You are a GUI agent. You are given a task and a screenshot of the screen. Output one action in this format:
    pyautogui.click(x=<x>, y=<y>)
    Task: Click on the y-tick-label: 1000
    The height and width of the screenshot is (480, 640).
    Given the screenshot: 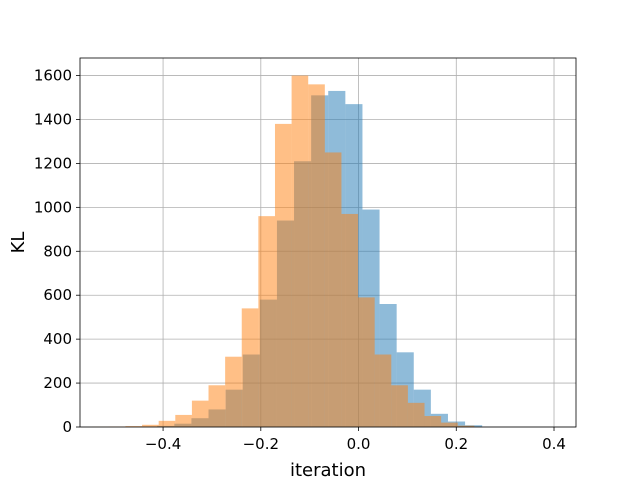 What is the action you would take?
    pyautogui.click(x=53, y=207)
    